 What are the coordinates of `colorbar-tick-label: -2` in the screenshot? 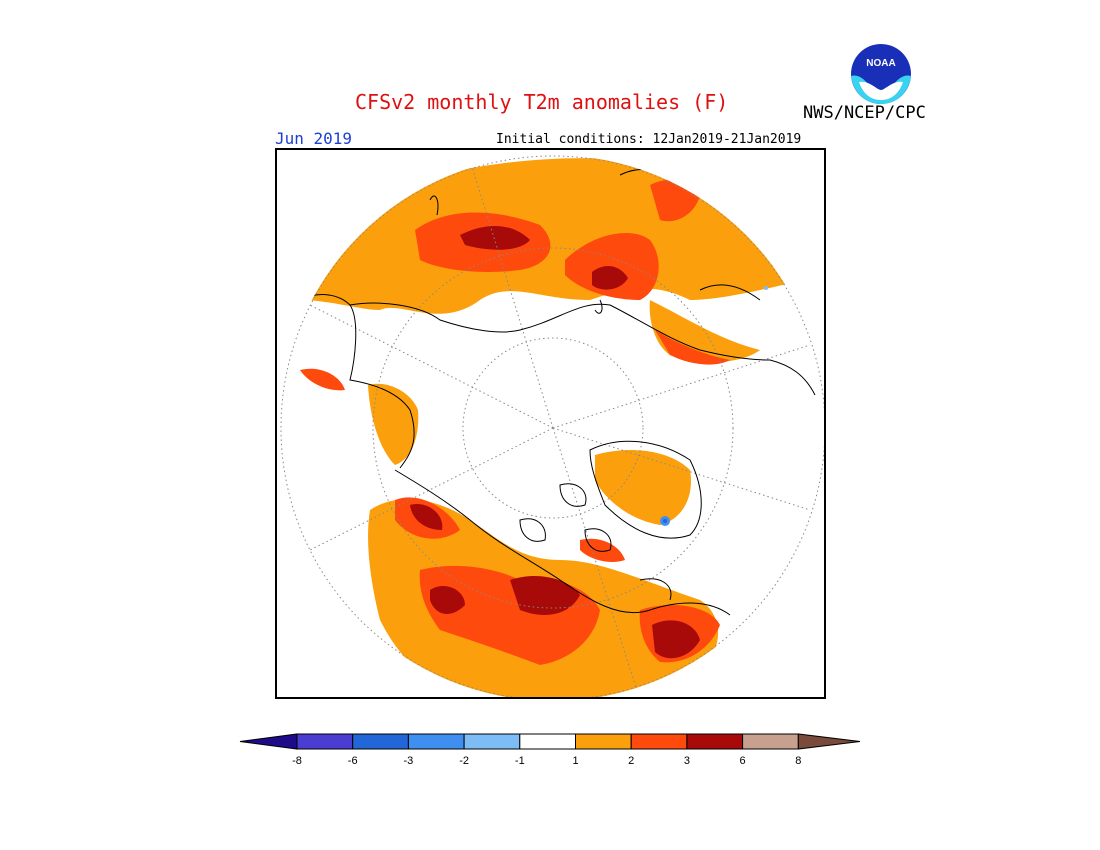 It's located at (464, 761).